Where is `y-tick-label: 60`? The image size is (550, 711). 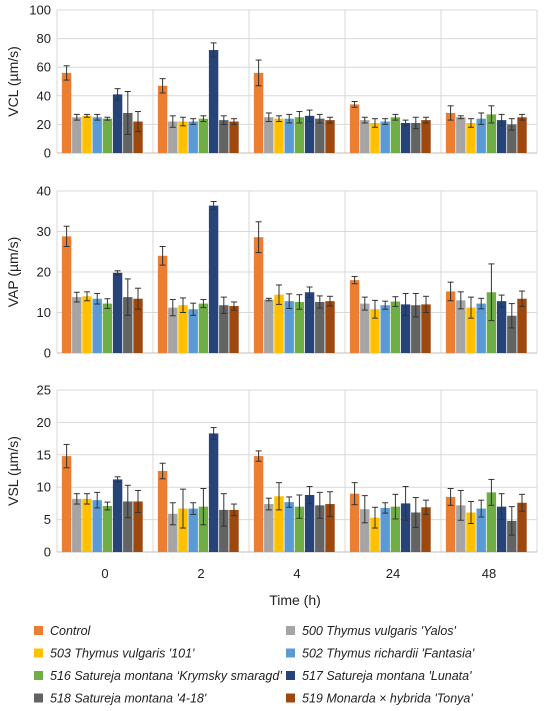 y-tick-label: 60 is located at coordinates (44, 67).